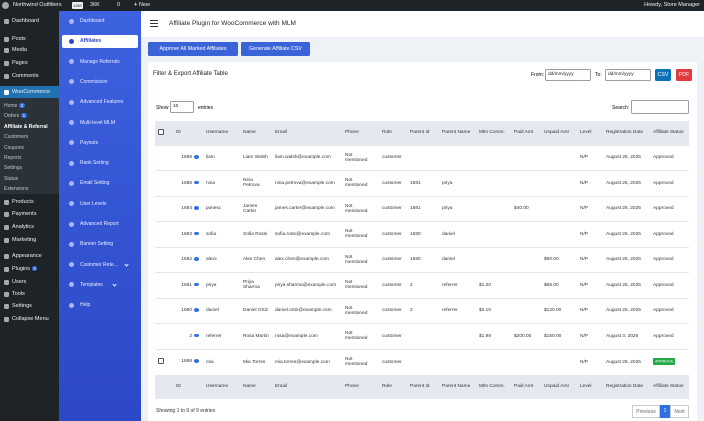  I want to click on menu-item: Tools, so click(18, 294).